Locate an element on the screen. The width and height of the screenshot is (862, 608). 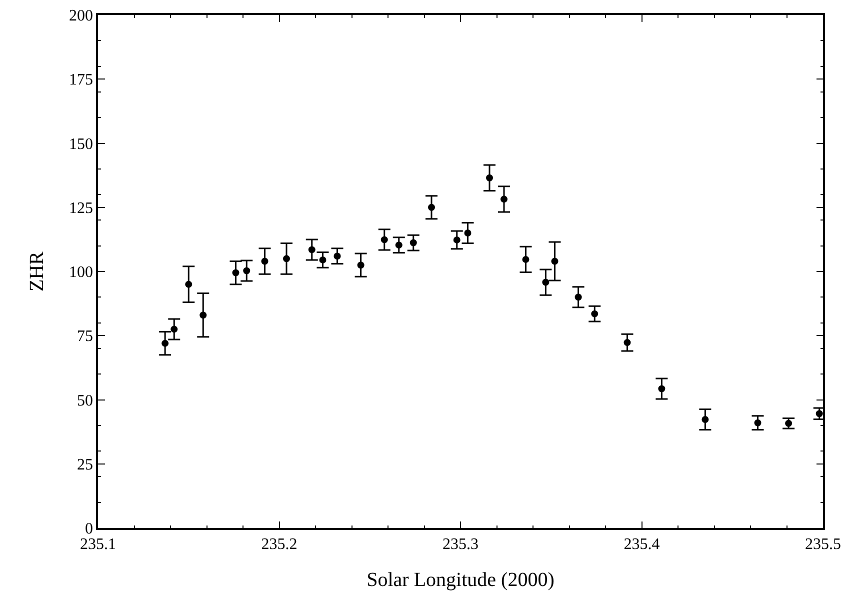
y-tick-label: 125 is located at coordinates (81, 208).